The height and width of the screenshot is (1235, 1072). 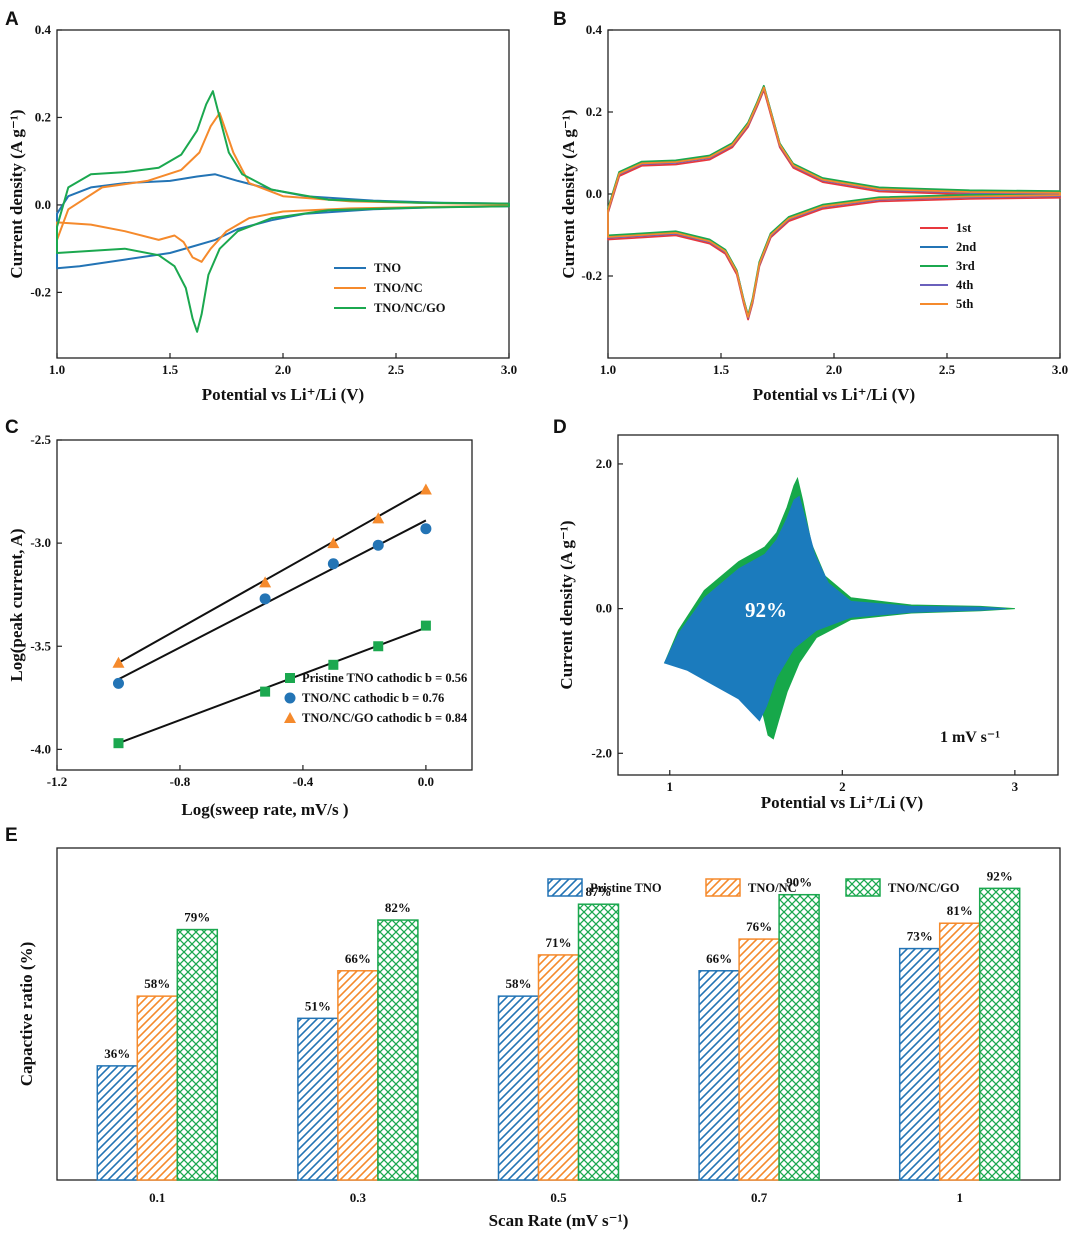 I want to click on legend-label: TNO/NC, so click(x=772, y=888).